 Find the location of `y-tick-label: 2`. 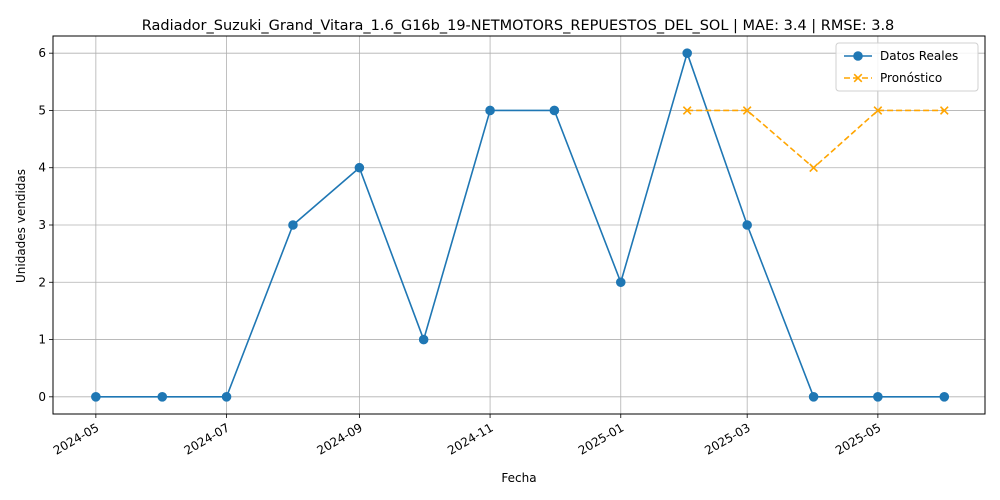

y-tick-label: 2 is located at coordinates (42, 282).